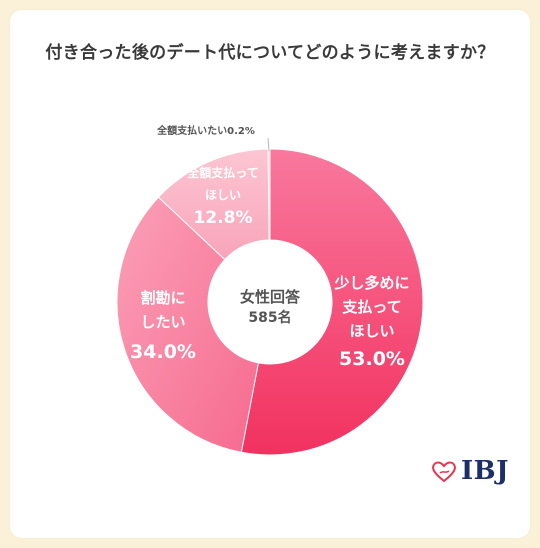  What do you see at coordinates (222, 172) in the screenshot?
I see `slice-label-2-line-0: 全額支払って` at bounding box center [222, 172].